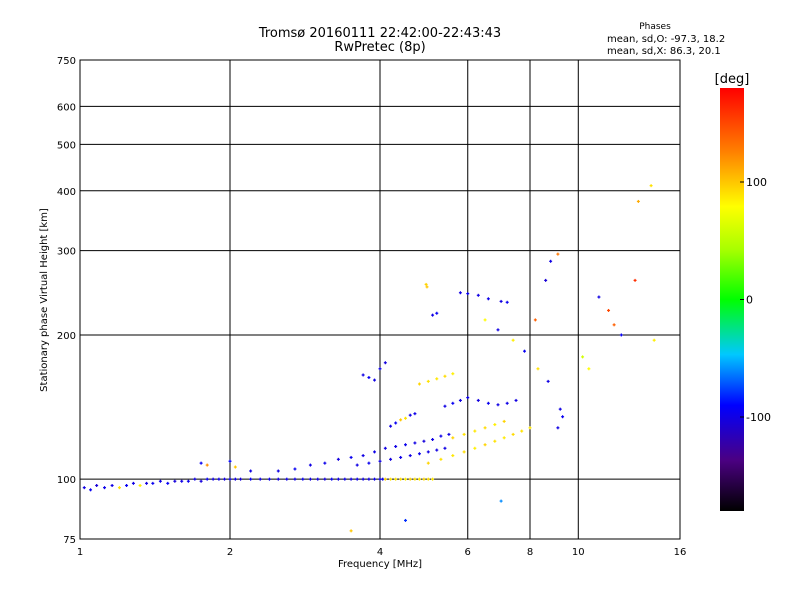 The image size is (800, 600). Describe the element at coordinates (680, 552) in the screenshot. I see `x-tick-label: 16` at that location.